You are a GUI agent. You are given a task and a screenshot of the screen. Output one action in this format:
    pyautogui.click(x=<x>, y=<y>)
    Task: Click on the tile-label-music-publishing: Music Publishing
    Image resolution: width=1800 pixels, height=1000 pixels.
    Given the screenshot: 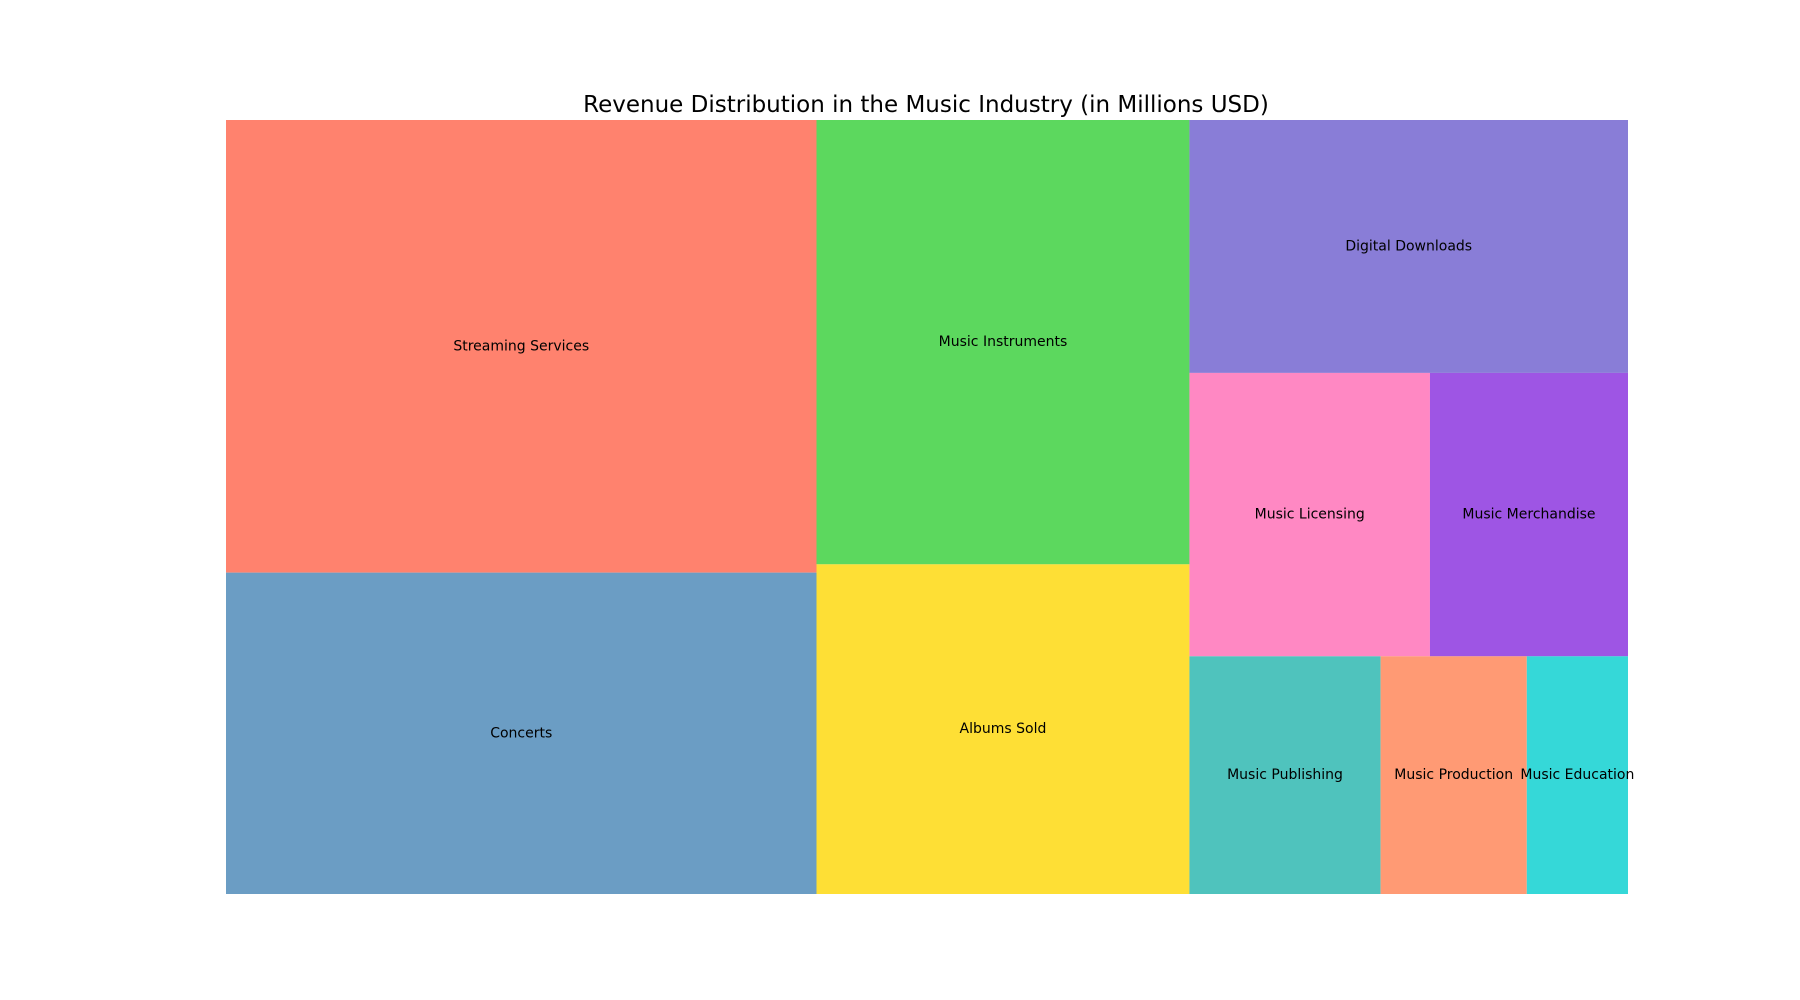 What is the action you would take?
    pyautogui.click(x=1285, y=775)
    